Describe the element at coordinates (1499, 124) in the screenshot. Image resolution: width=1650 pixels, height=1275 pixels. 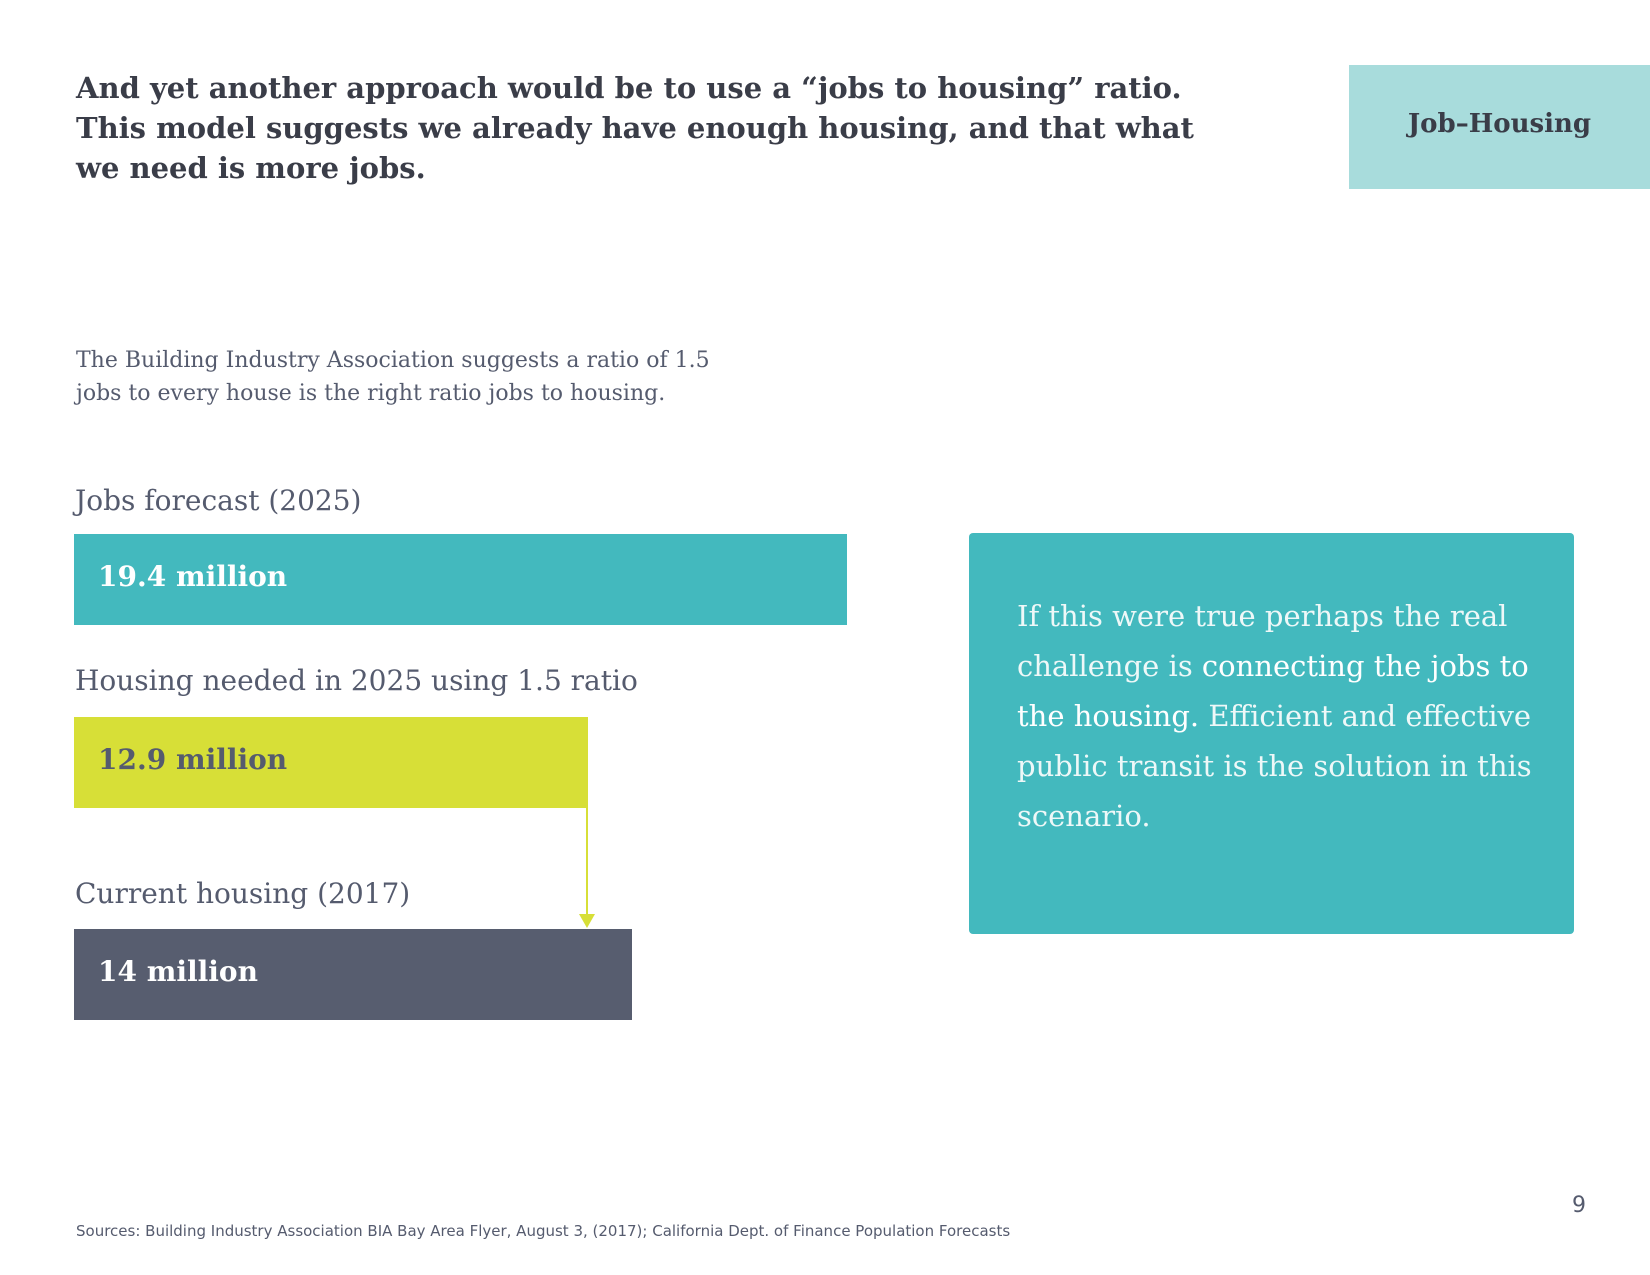
I see `tag-text: Job–Housing` at that location.